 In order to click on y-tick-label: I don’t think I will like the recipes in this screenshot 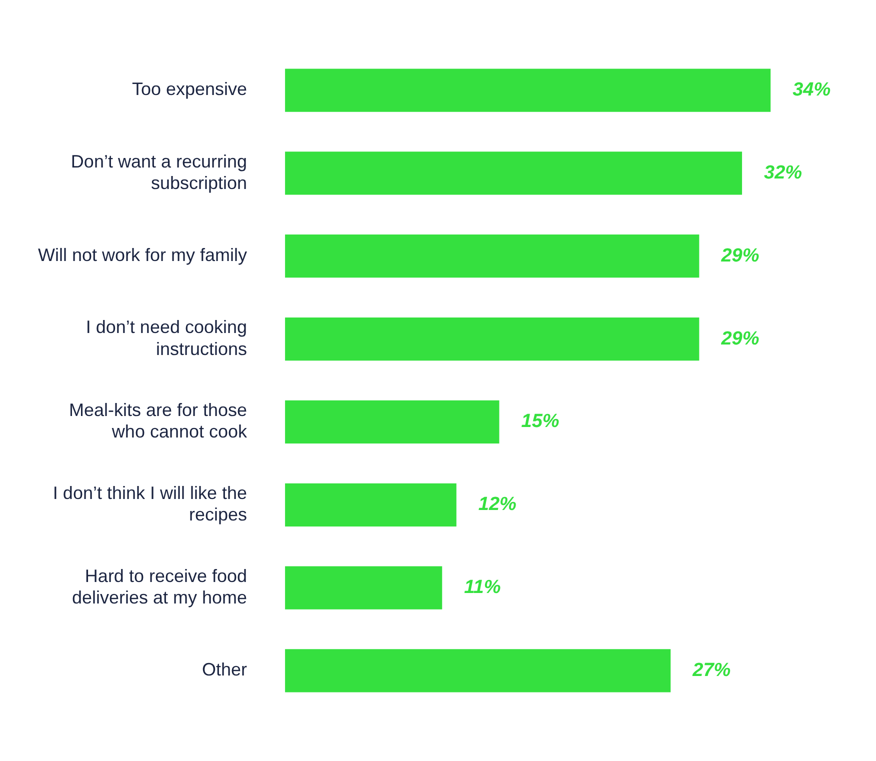, I will do `click(150, 504)`.